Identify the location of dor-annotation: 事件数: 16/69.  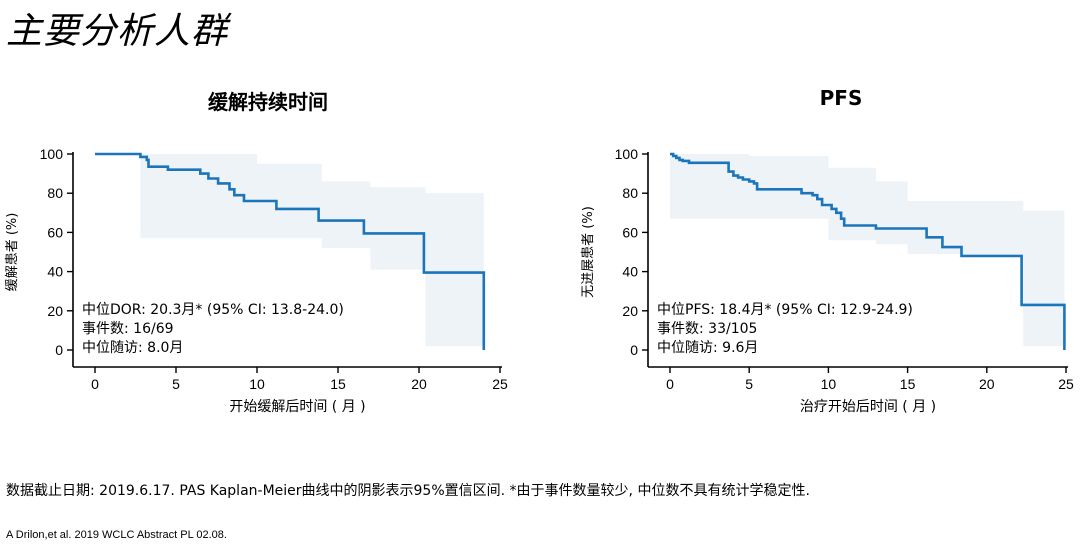
(128, 329).